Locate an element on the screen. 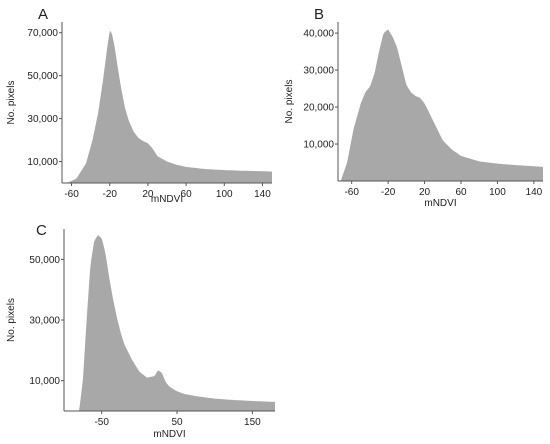 Image resolution: width=550 pixels, height=444 pixels. x-tick-label: 50 is located at coordinates (177, 422).